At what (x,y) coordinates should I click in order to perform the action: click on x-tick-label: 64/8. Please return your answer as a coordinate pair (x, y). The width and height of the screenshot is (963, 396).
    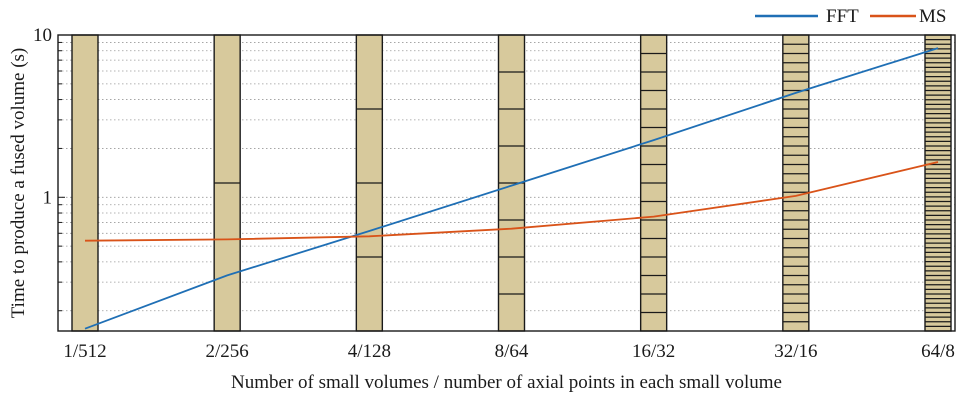
    Looking at the image, I should click on (938, 351).